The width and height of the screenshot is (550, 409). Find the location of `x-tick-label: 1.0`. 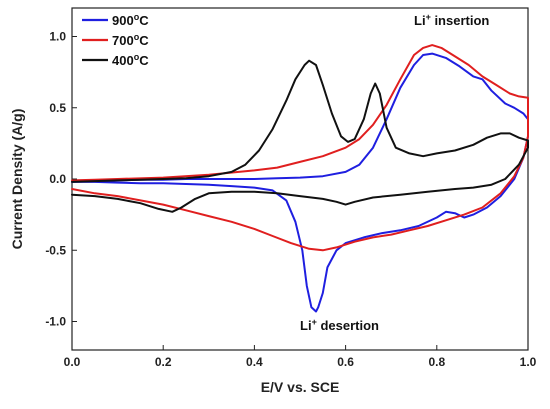

x-tick-label: 1.0 is located at coordinates (528, 362).